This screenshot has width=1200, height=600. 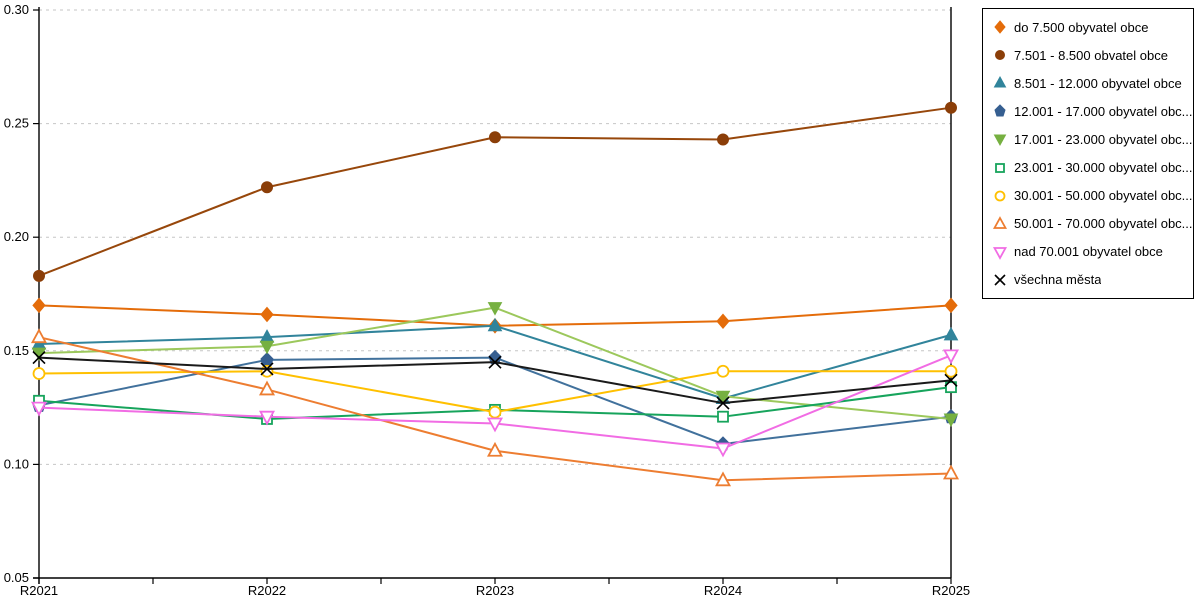 I want to click on legend-item-label: do 7.500 obyvatel obce, so click(x=1081, y=27).